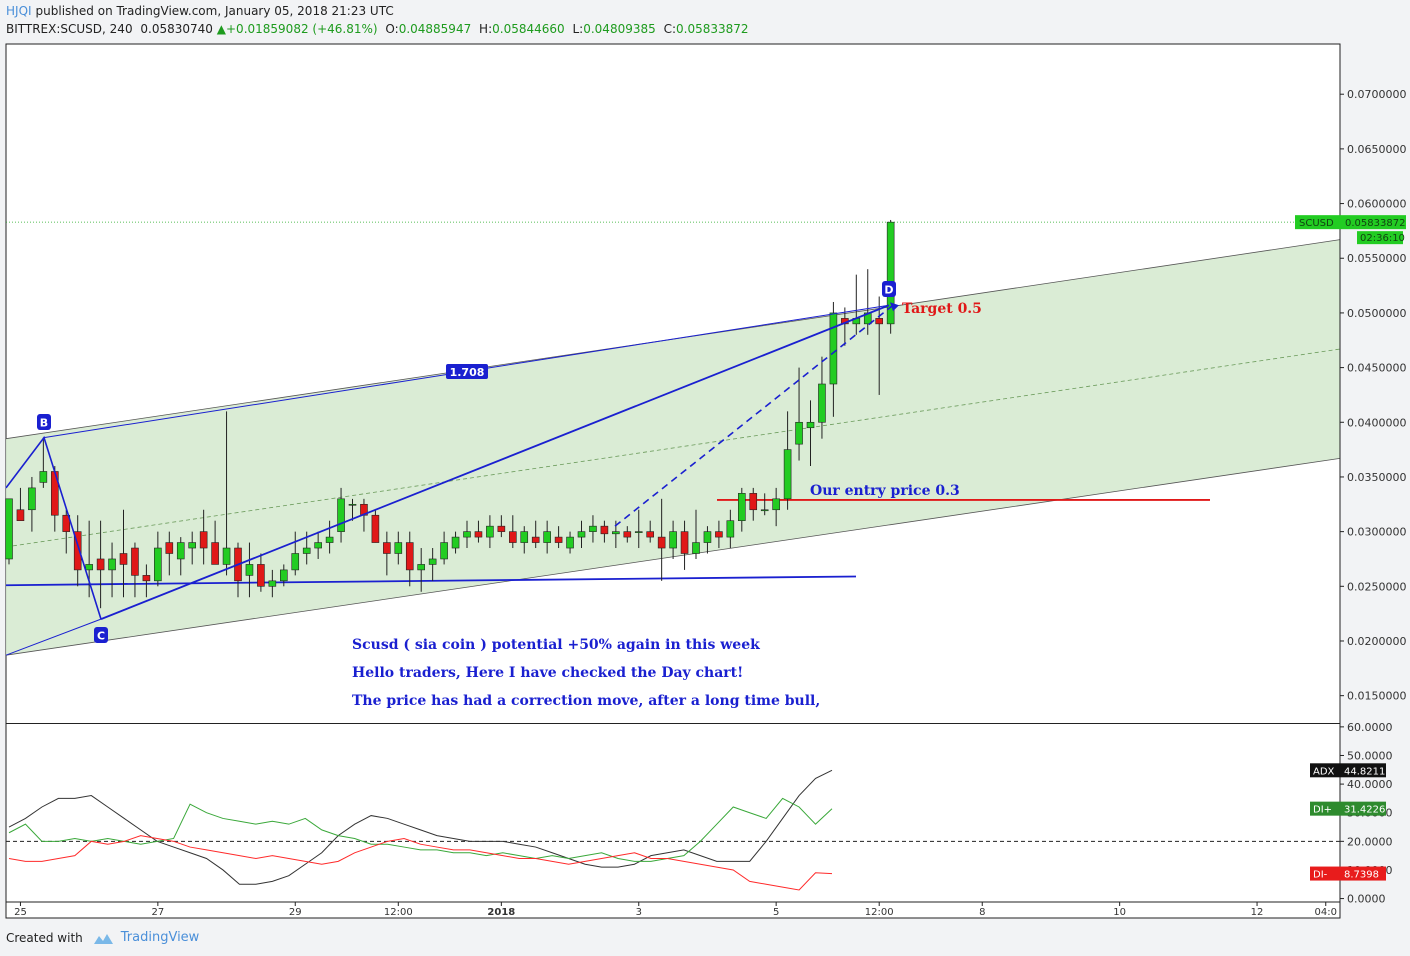 This screenshot has height=956, width=1410. I want to click on di-plus-tag: DI+ 31.4226, so click(1348, 808).